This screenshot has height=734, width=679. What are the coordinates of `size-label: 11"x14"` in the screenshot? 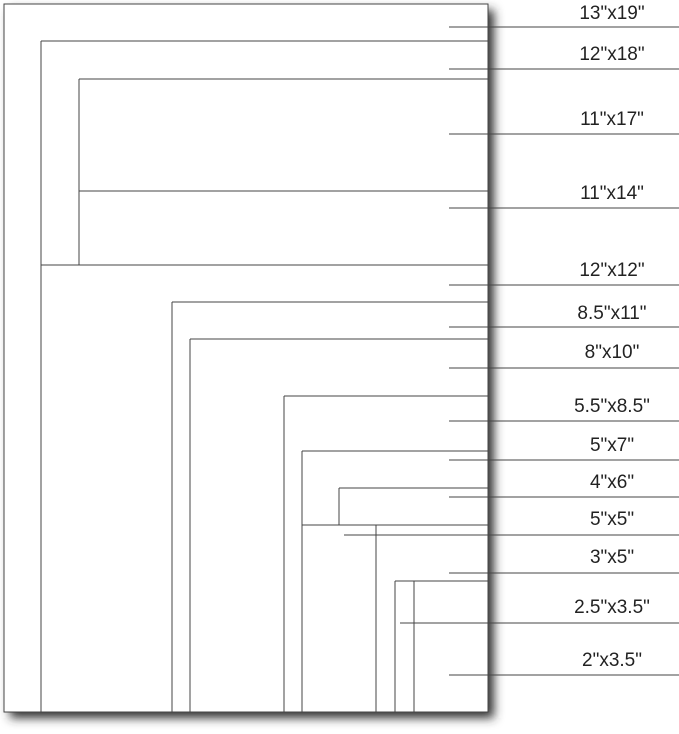 It's located at (612, 193).